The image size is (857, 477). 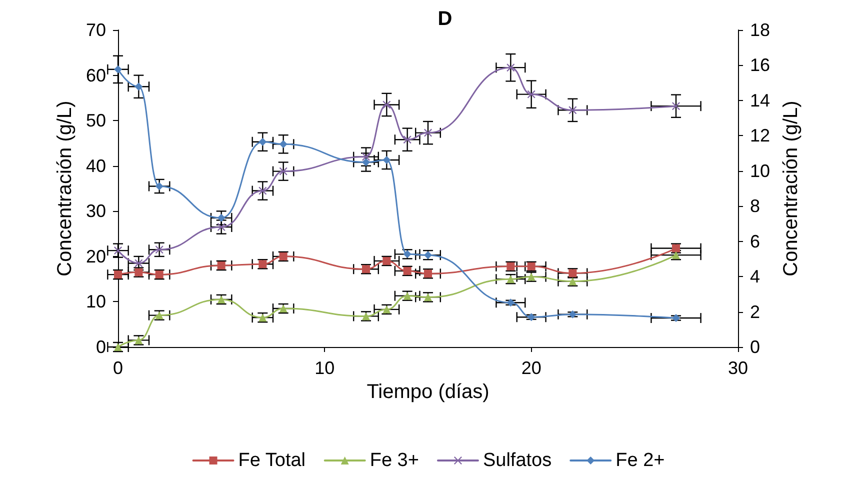 I want to click on y-tick-label: 30, so click(x=96, y=211).